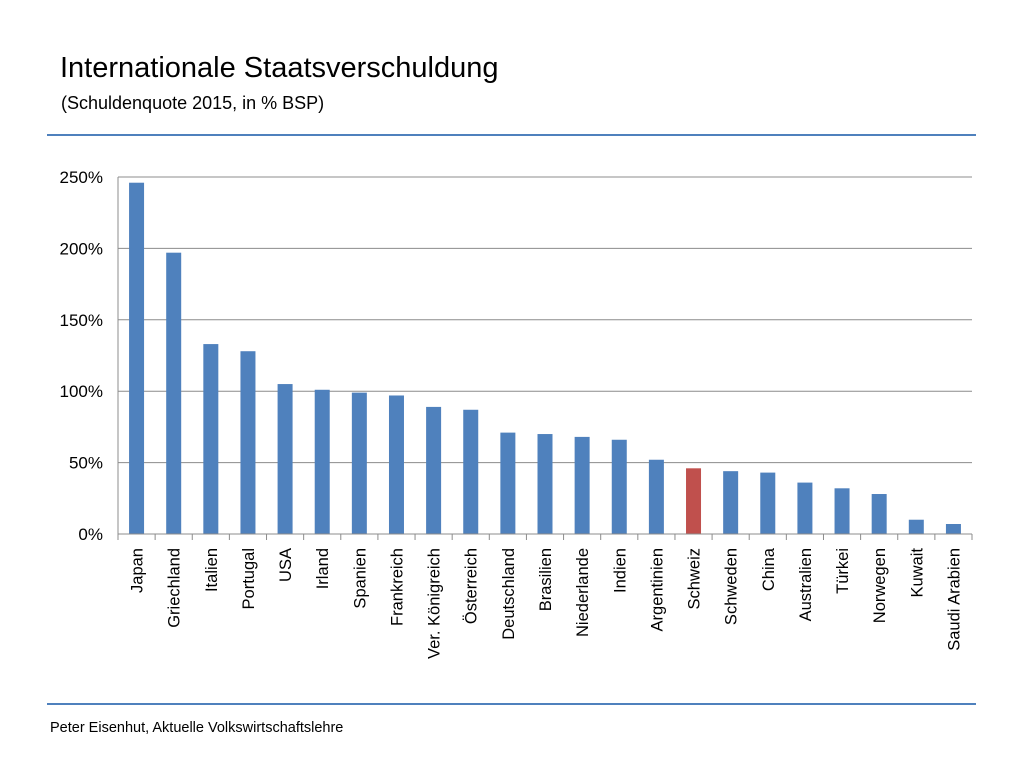  Describe the element at coordinates (323, 568) in the screenshot. I see `x-tick-label: Irland` at that location.